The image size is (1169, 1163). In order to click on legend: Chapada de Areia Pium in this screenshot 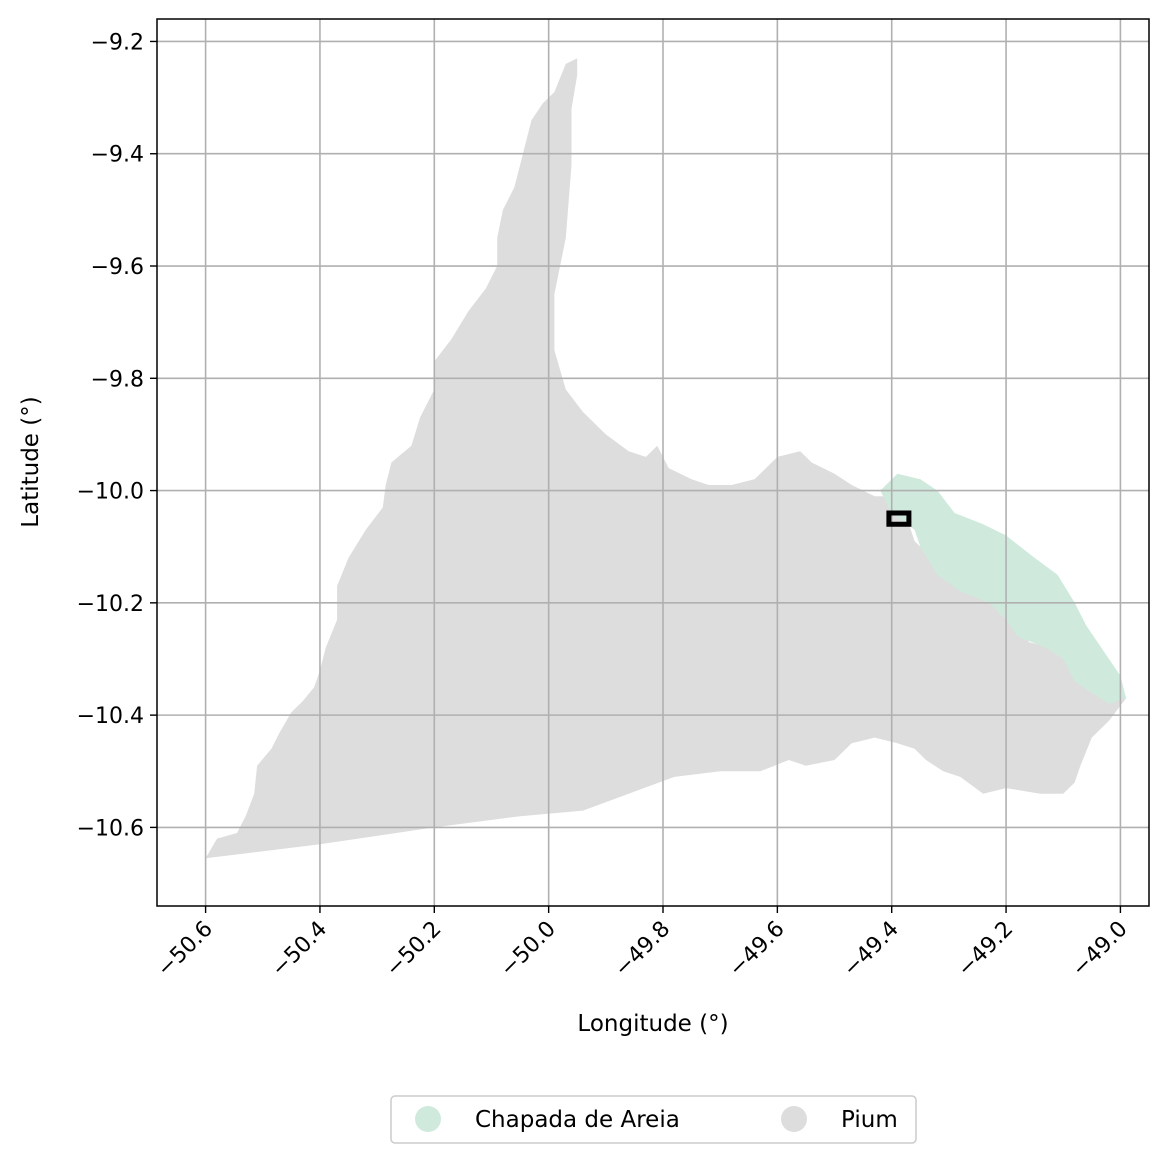, I will do `click(653, 1119)`.